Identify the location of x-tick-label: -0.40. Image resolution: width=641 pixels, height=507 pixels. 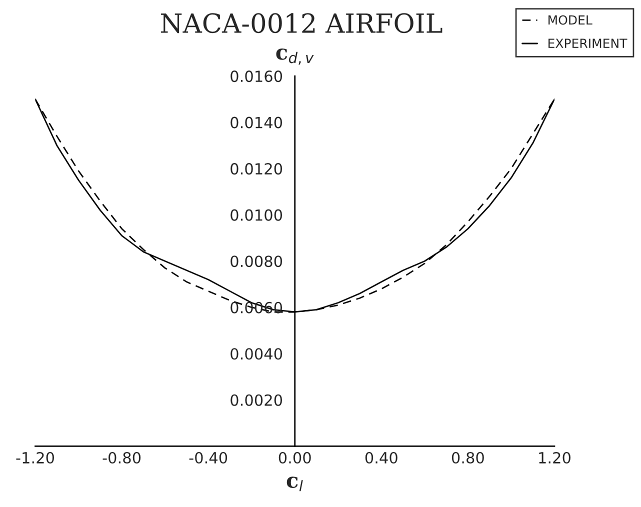
(208, 458).